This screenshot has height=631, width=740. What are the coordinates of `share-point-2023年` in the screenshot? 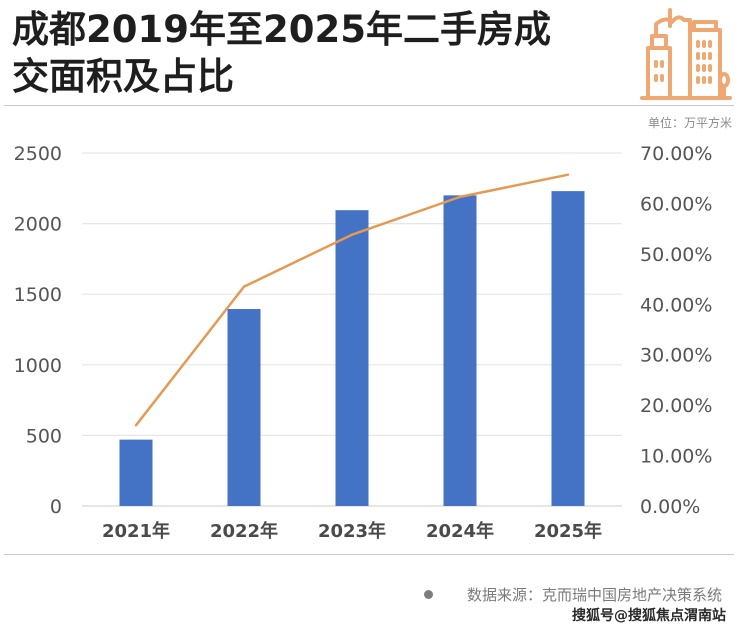 It's located at (352, 234).